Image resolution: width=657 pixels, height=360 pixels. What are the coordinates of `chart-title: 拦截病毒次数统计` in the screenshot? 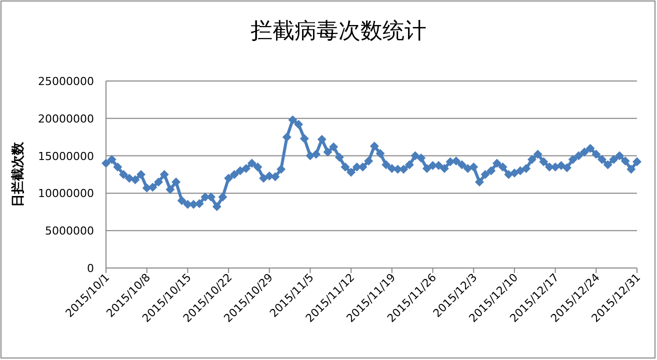 It's located at (338, 31).